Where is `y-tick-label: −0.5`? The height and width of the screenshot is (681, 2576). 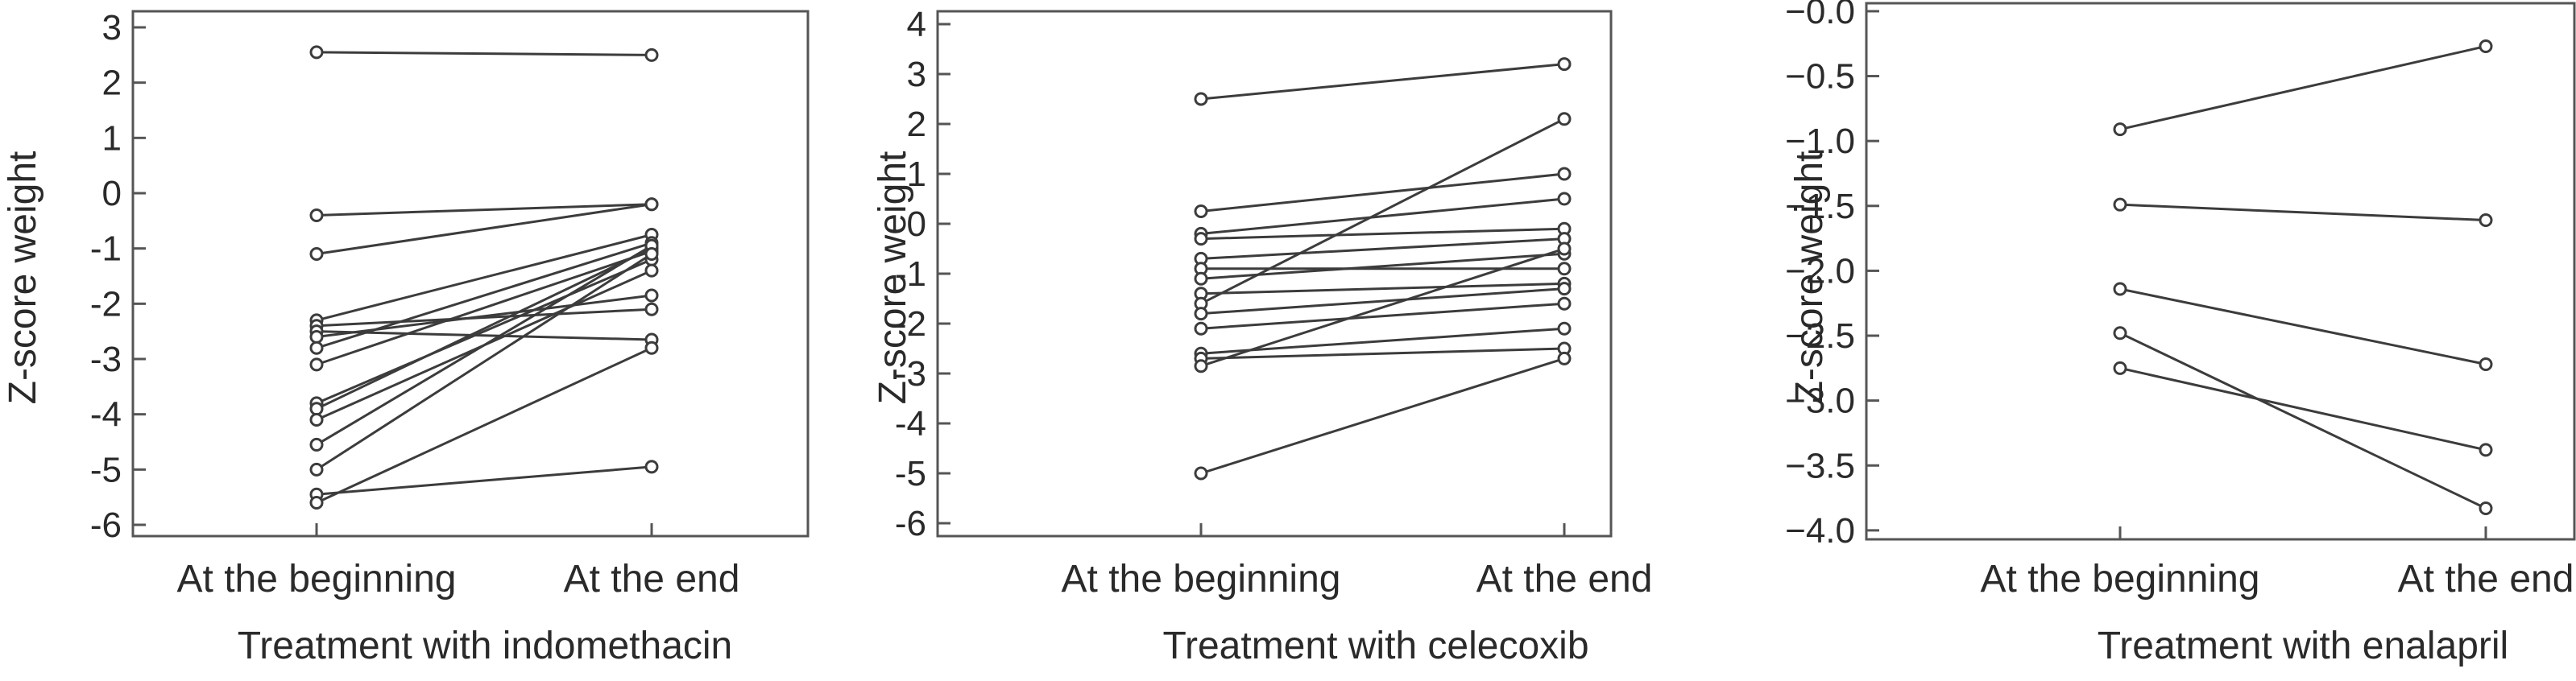
y-tick-label: −0.5 is located at coordinates (1820, 77).